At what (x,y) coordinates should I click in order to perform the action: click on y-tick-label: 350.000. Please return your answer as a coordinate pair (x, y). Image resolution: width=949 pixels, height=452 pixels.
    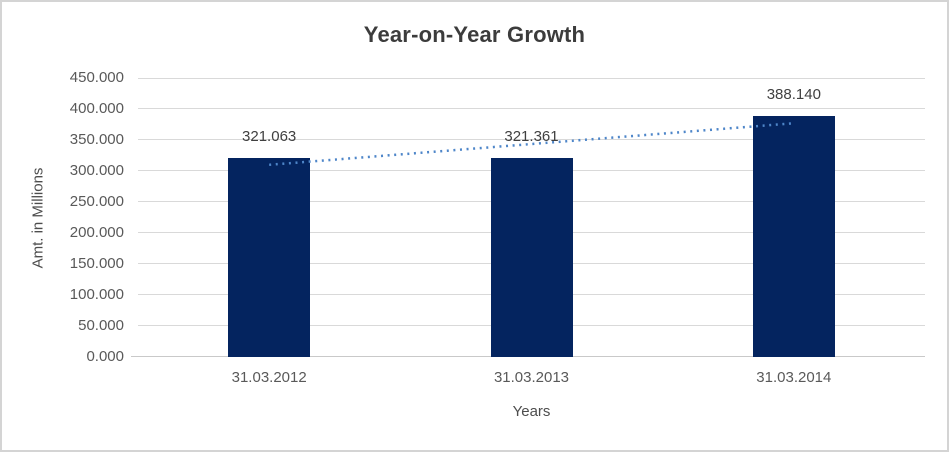
    Looking at the image, I should click on (96, 139).